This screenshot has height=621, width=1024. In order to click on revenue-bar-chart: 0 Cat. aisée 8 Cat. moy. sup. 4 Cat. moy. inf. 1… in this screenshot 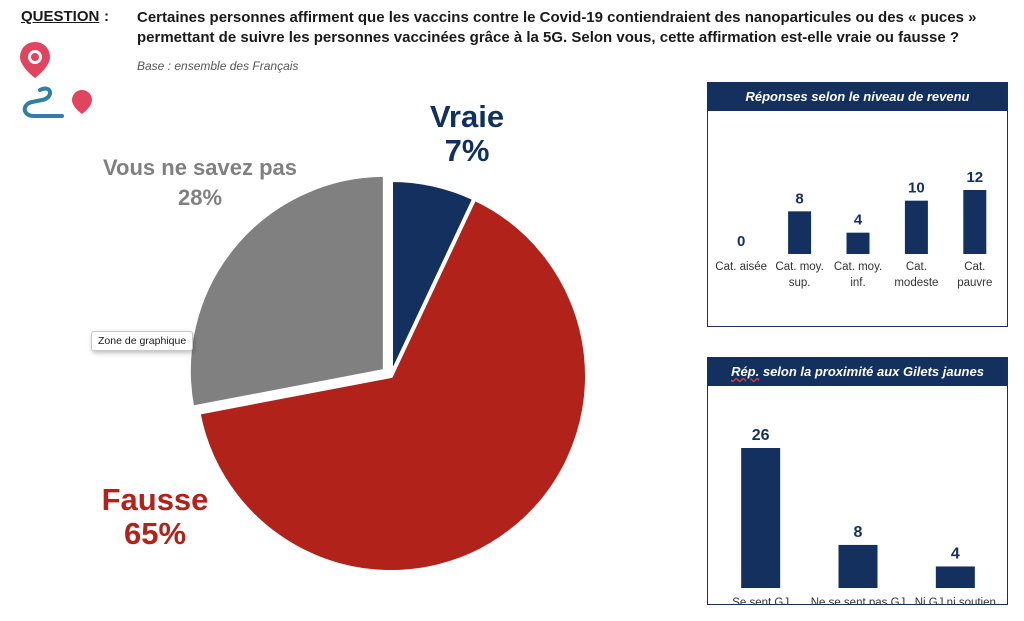, I will do `click(853, 229)`.